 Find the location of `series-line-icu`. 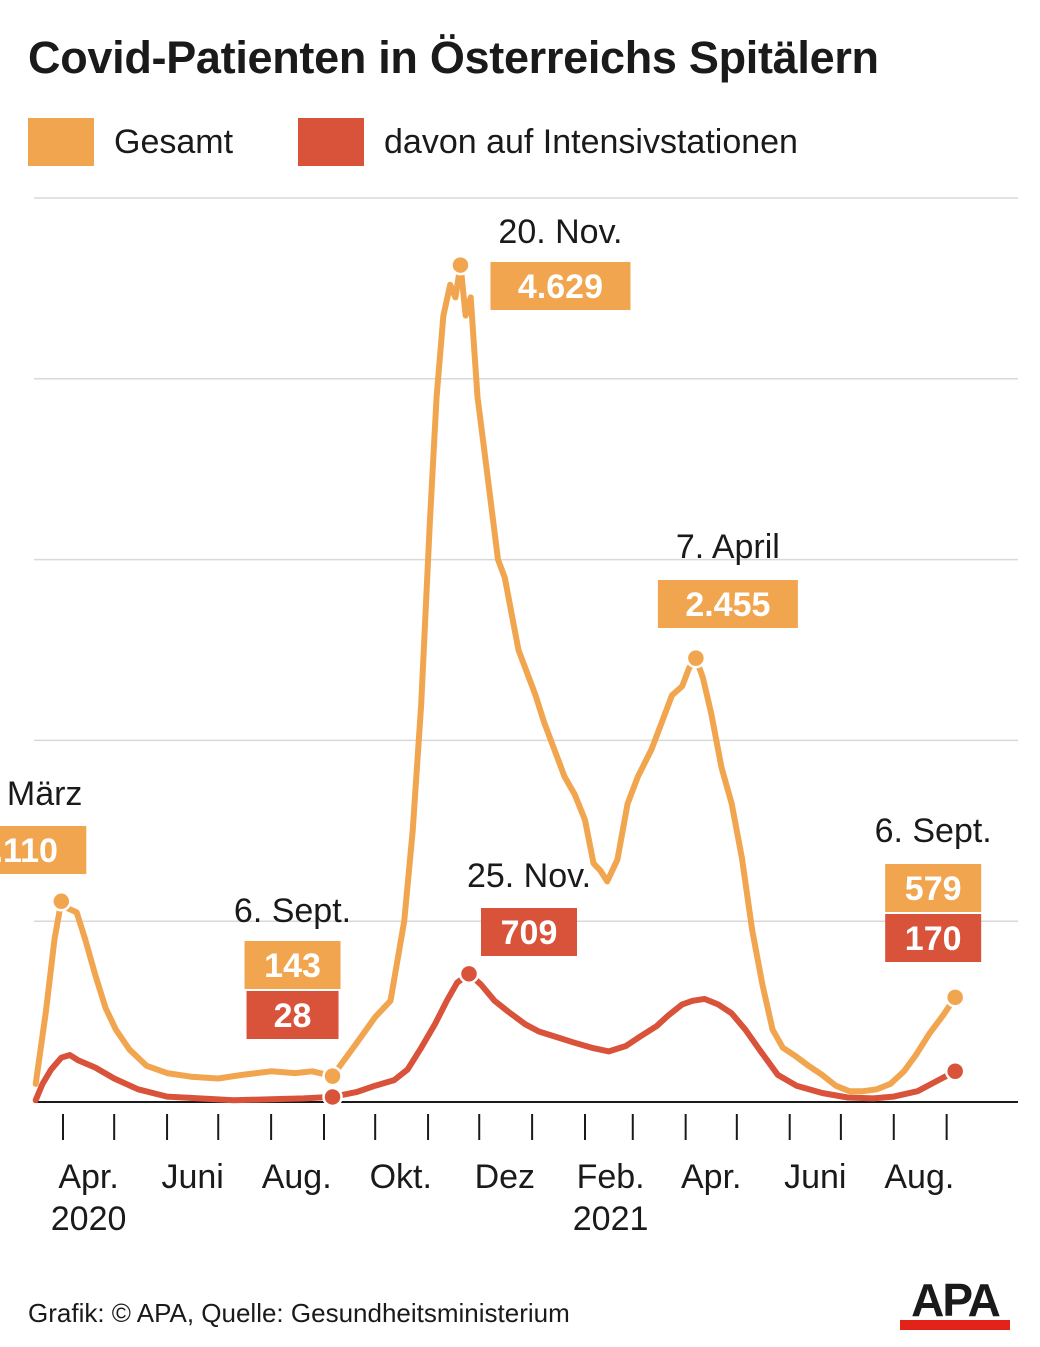

series-line-icu is located at coordinates (495, 1037).